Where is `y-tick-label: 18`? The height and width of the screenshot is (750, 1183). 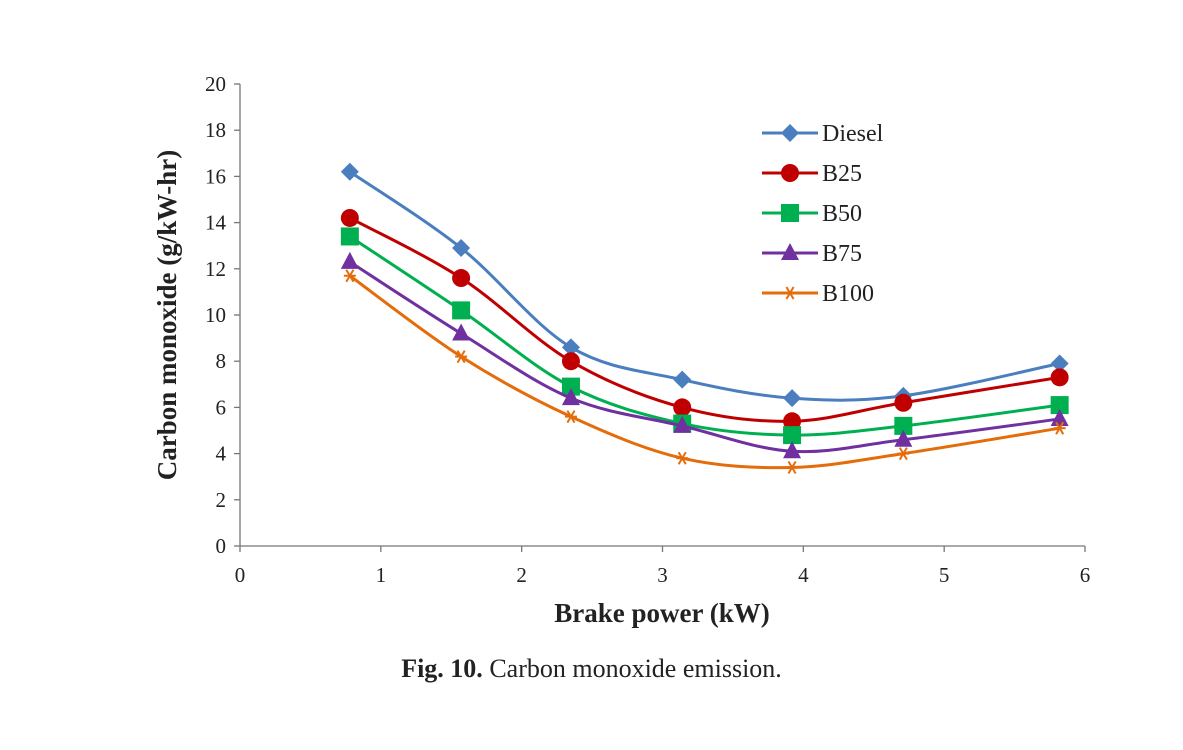 y-tick-label: 18 is located at coordinates (215, 130).